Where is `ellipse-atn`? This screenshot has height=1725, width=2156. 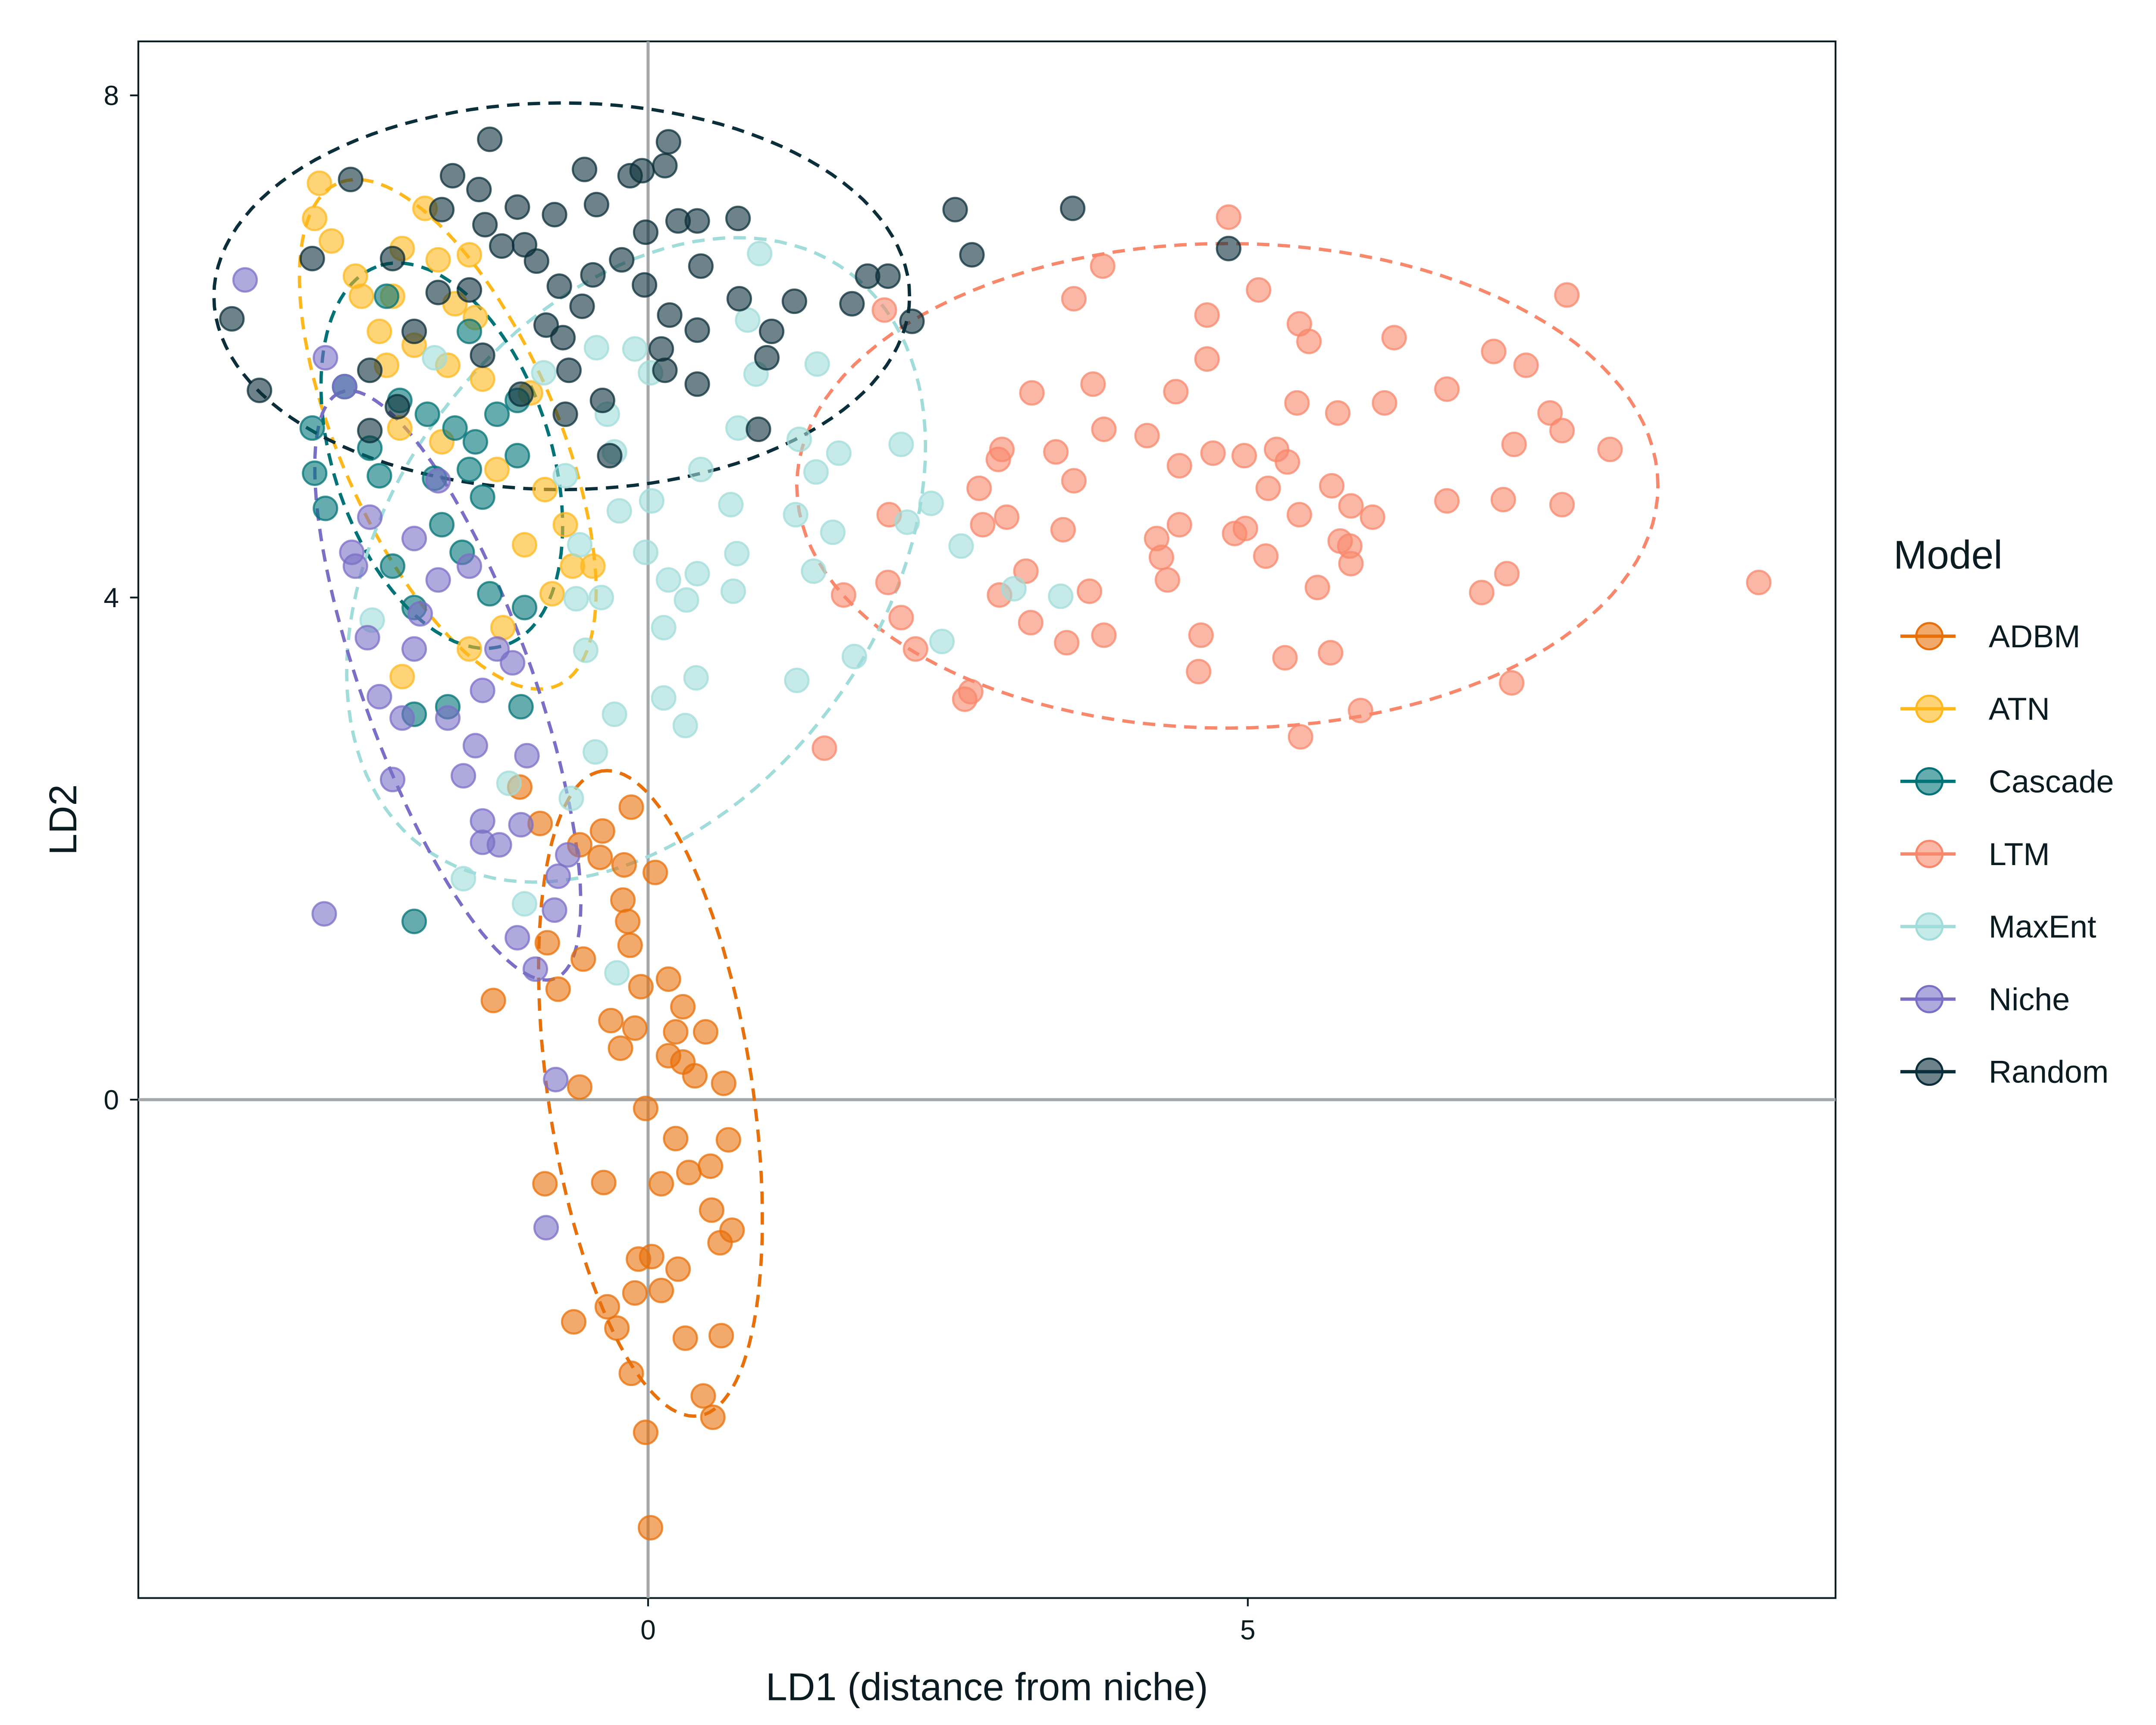
ellipse-atn is located at coordinates (448, 435).